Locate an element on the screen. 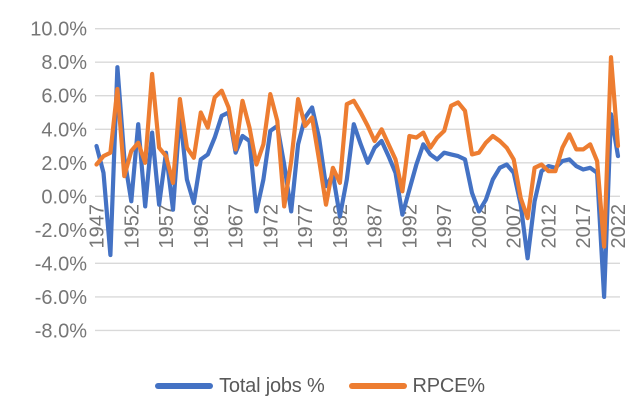 The width and height of the screenshot is (640, 412). y-axis-tick-label: -6.0% is located at coordinates (61, 298).